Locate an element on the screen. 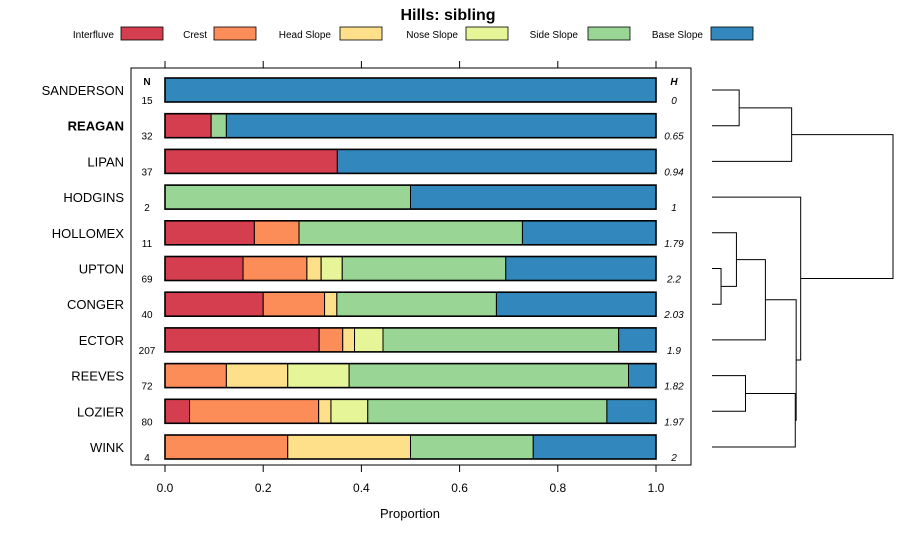 This screenshot has width=900, height=540. row-label: CONGER is located at coordinates (95, 304).